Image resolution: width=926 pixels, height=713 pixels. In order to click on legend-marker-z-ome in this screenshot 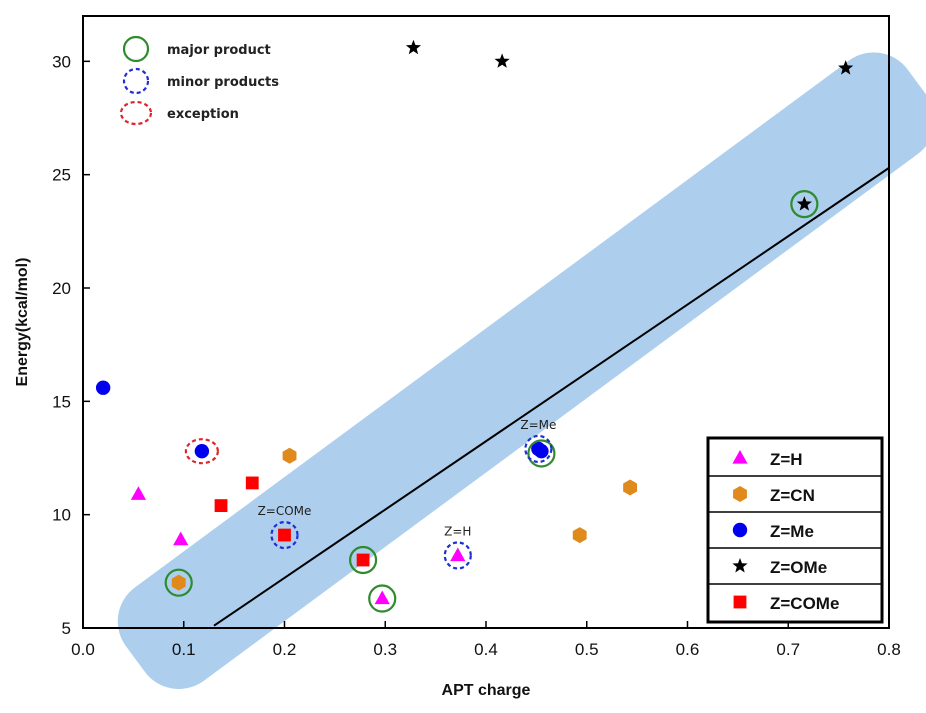, I will do `click(740, 565)`.